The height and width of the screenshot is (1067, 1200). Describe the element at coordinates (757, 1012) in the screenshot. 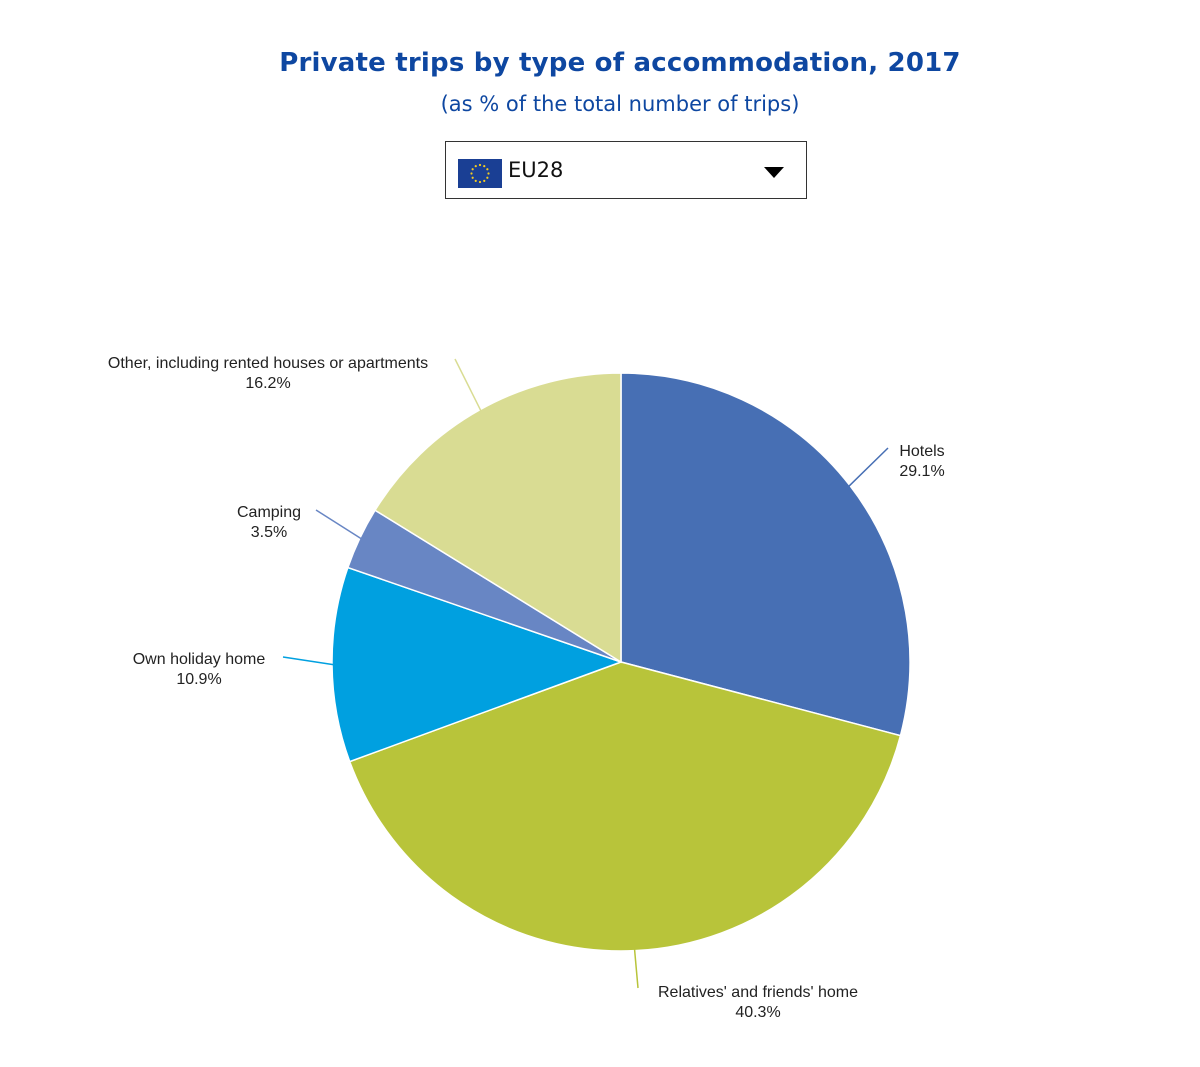

I see `slice-value-label: 40.3%` at that location.